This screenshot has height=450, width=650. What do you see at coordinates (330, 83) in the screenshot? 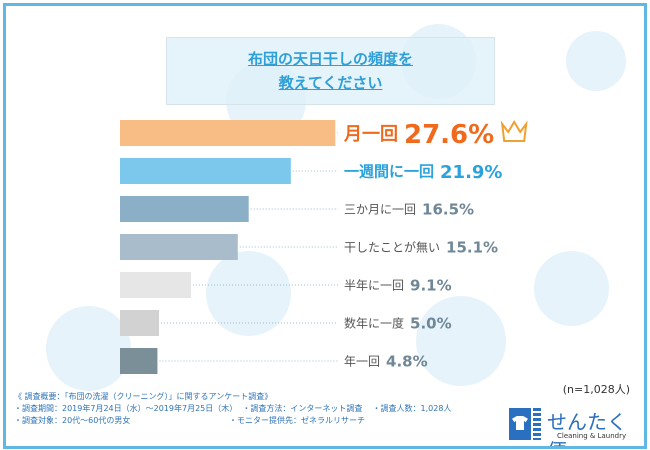
I see `title-line-2: 教えてください` at bounding box center [330, 83].